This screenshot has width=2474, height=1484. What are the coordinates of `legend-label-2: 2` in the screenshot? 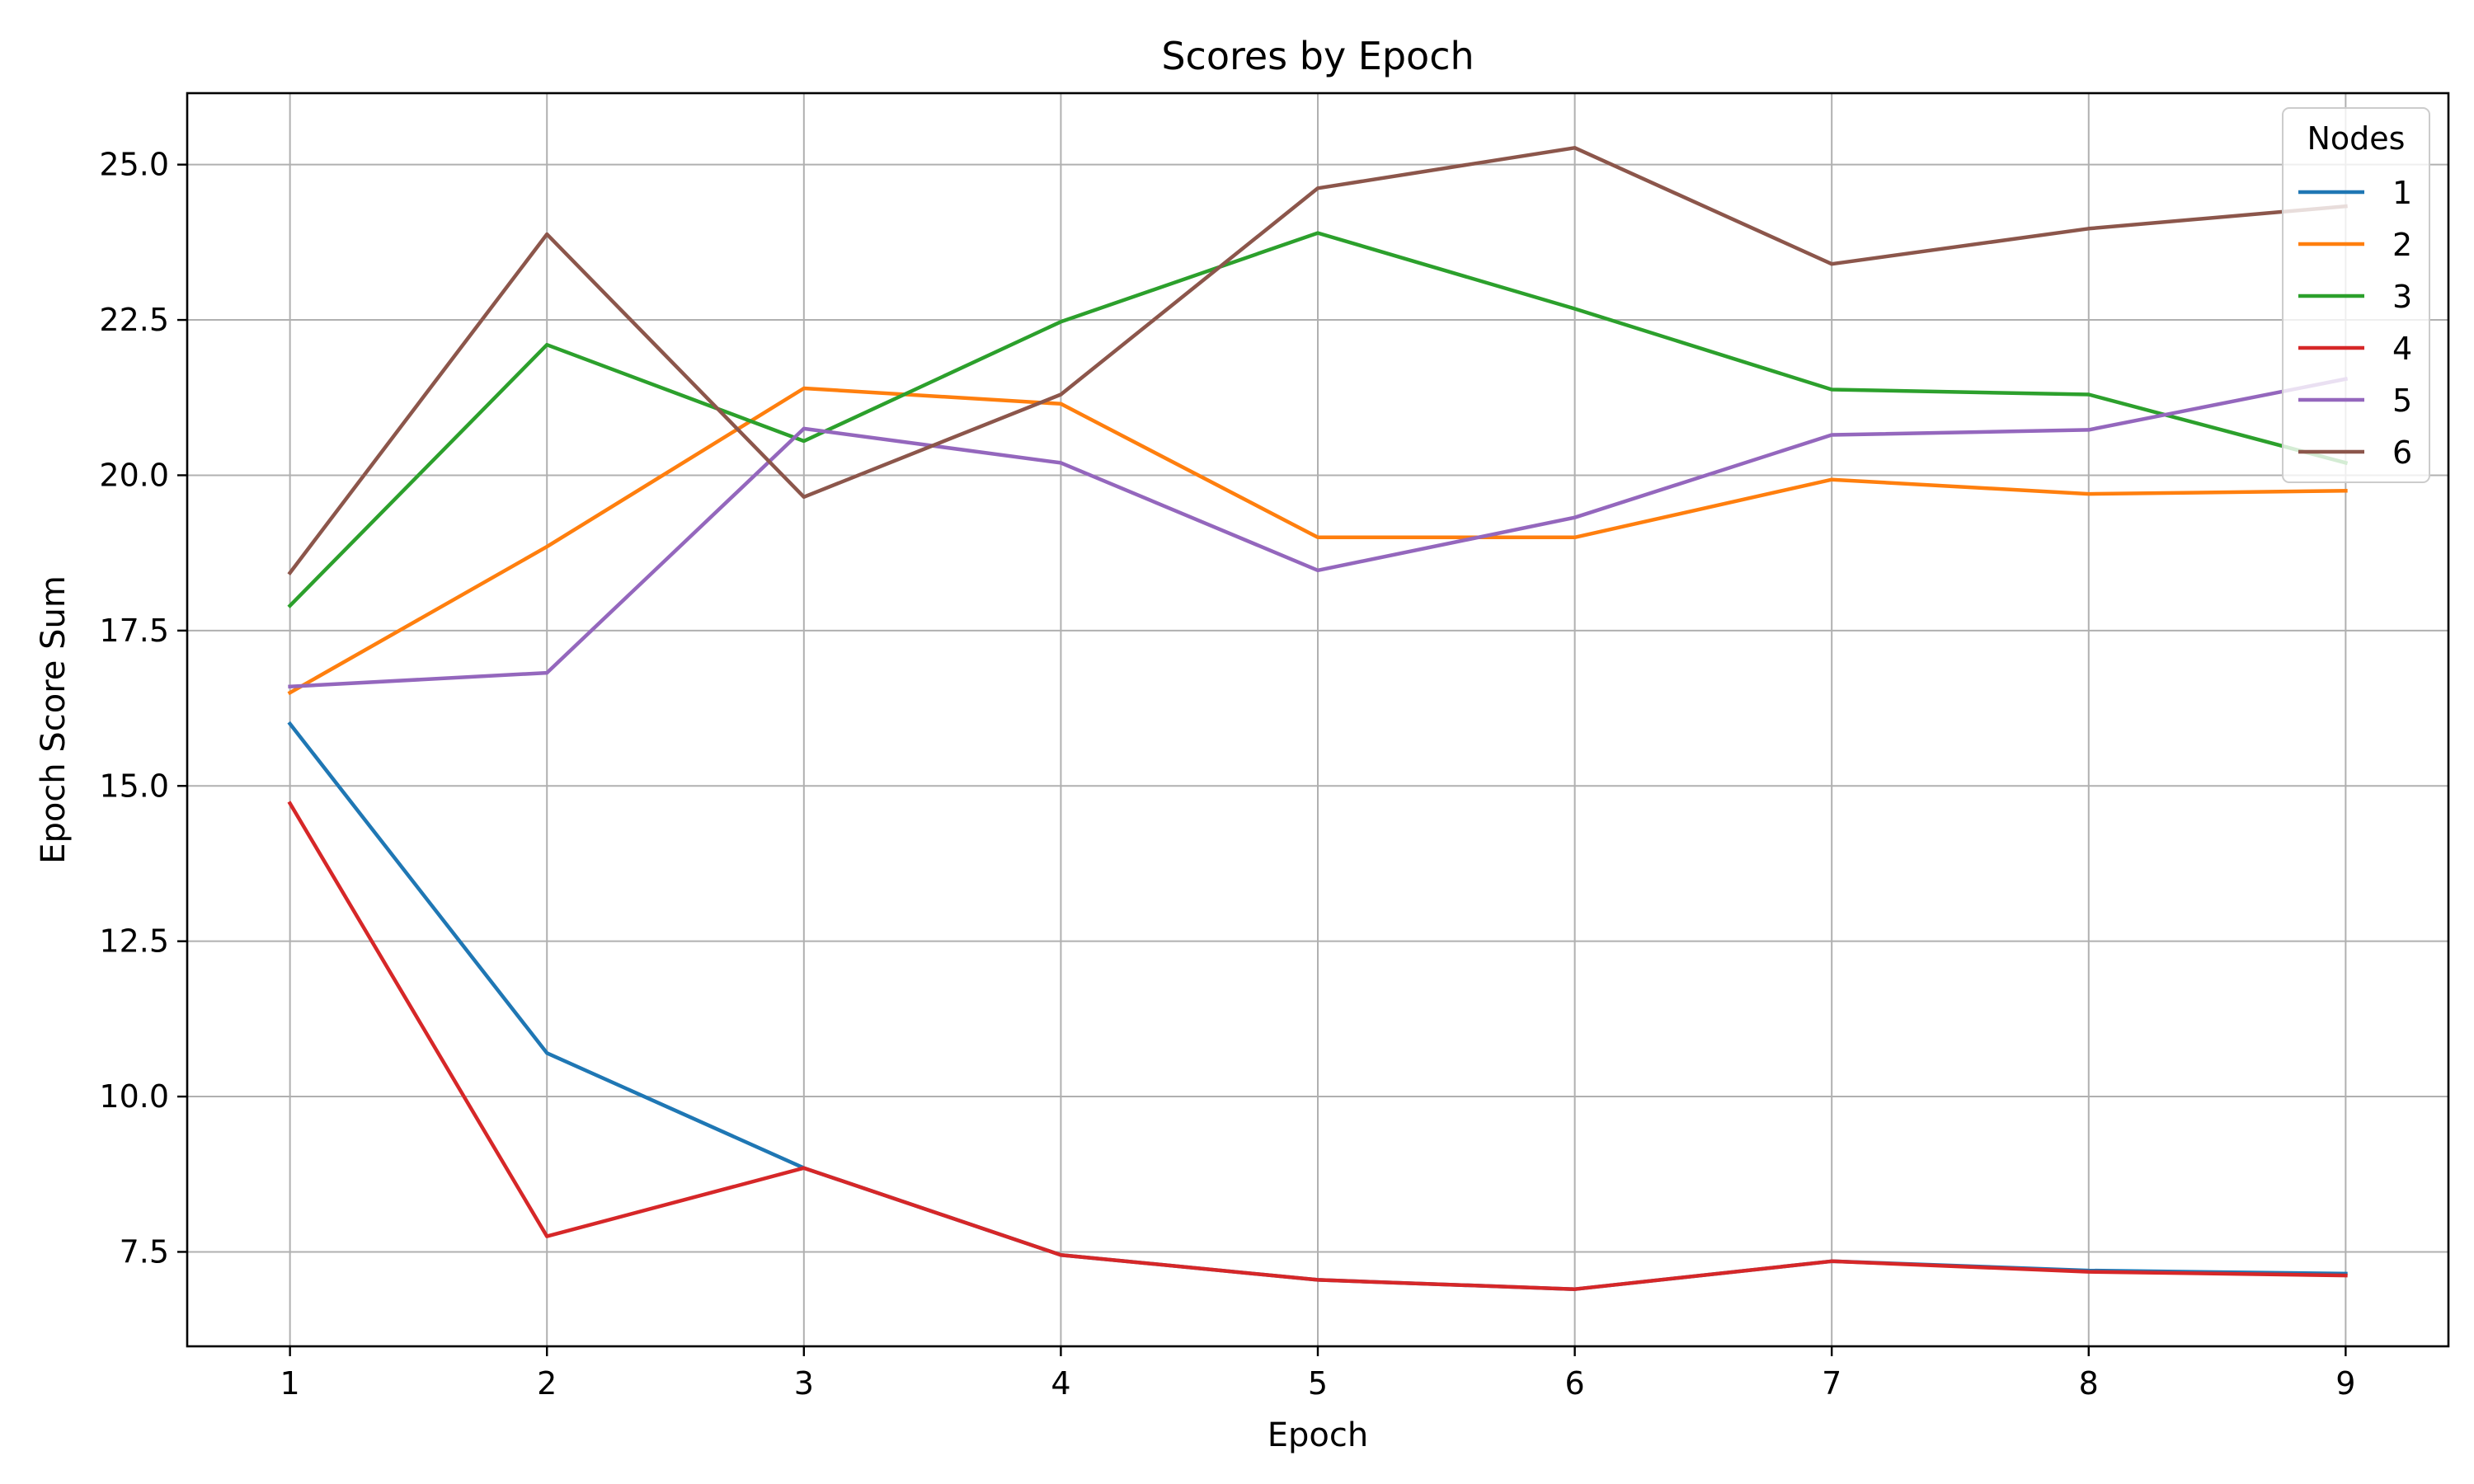 It's located at (2402, 245).